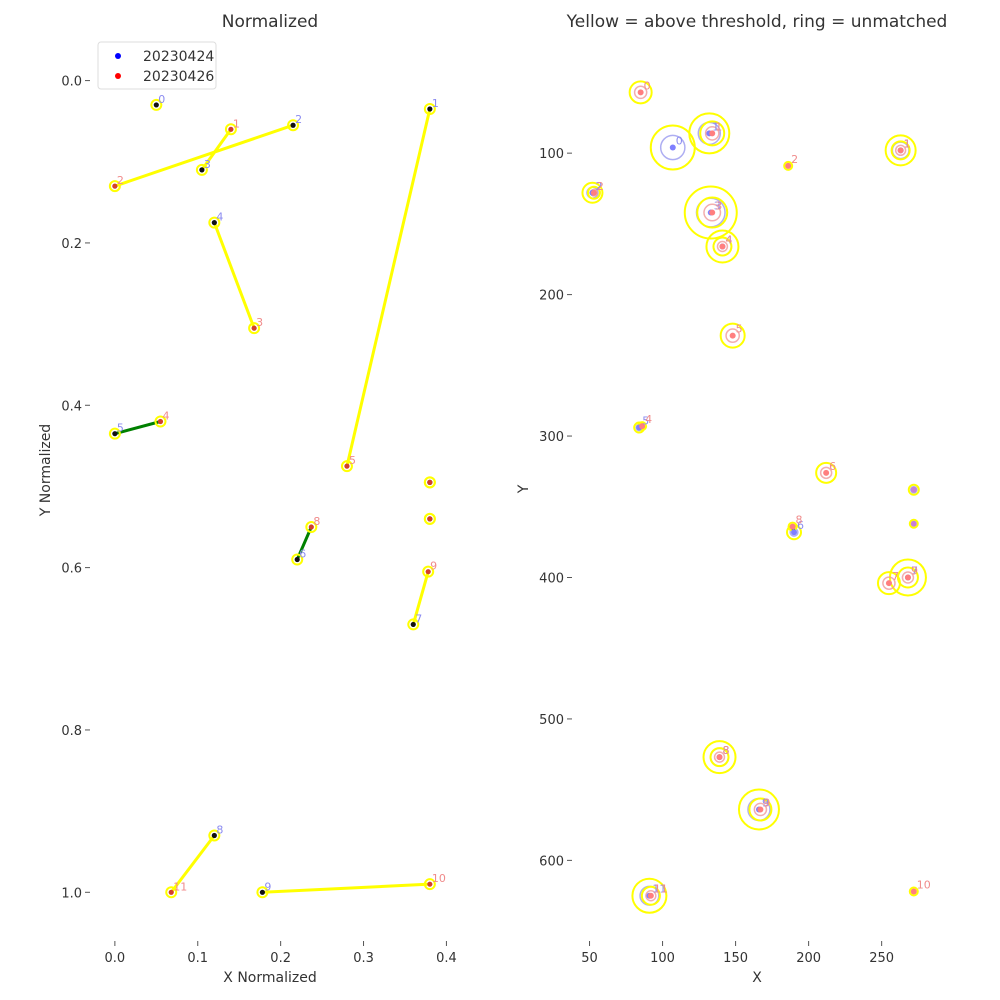 Image resolution: width=1000 pixels, height=1000 pixels. I want to click on a-label-4: 4, so click(219, 217).